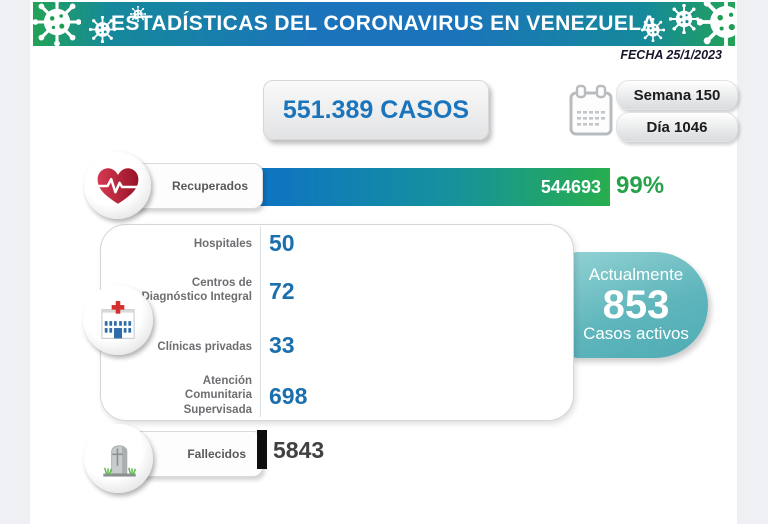  I want to click on deceased-label: Fallecidos, so click(216, 454).